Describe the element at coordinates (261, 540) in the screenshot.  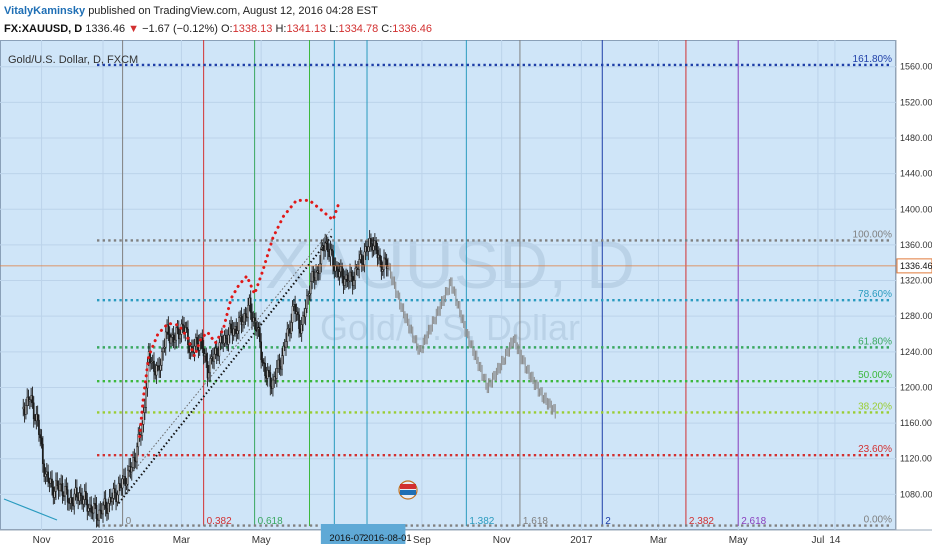
I see `x-tick-label: May` at that location.